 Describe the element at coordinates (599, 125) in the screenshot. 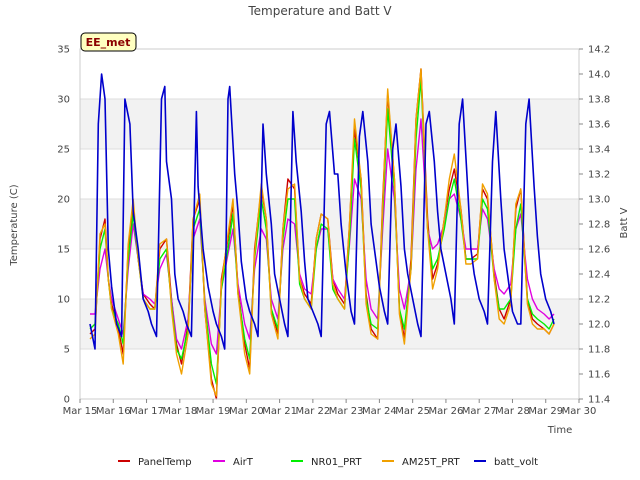

I see `y2-tick-label: 13.6` at that location.